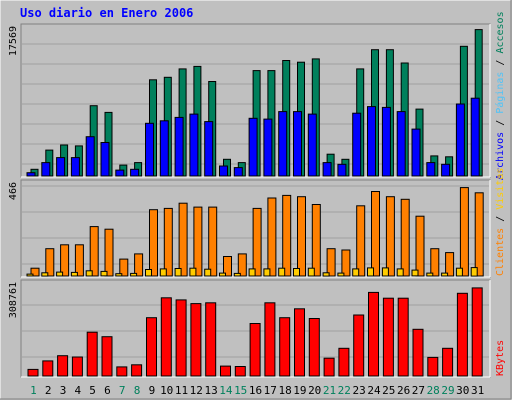  What do you see at coordinates (500, 252) in the screenshot?
I see `legend-middle-part-0: Clientes` at bounding box center [500, 252].